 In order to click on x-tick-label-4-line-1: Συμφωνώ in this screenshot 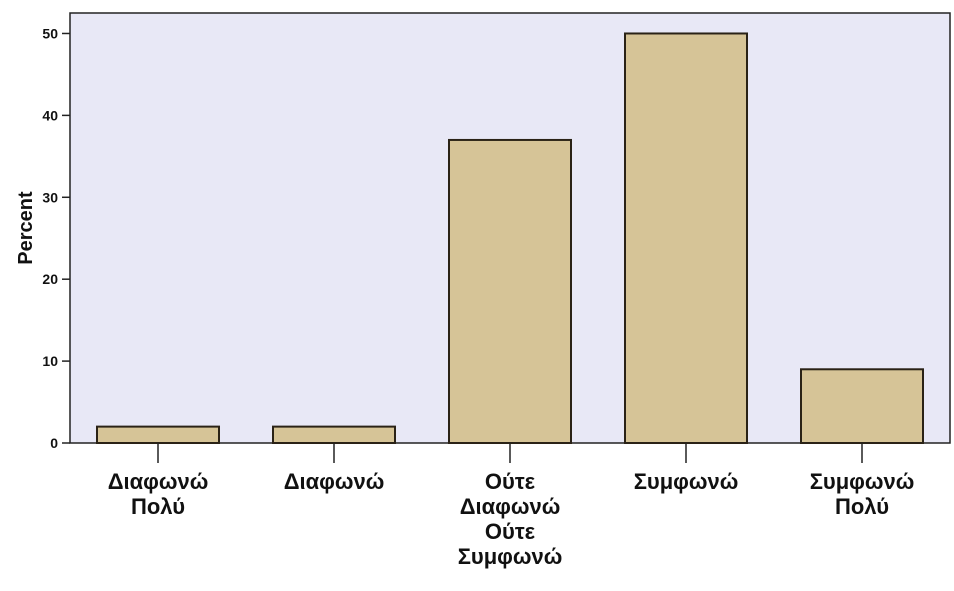, I will do `click(686, 481)`.